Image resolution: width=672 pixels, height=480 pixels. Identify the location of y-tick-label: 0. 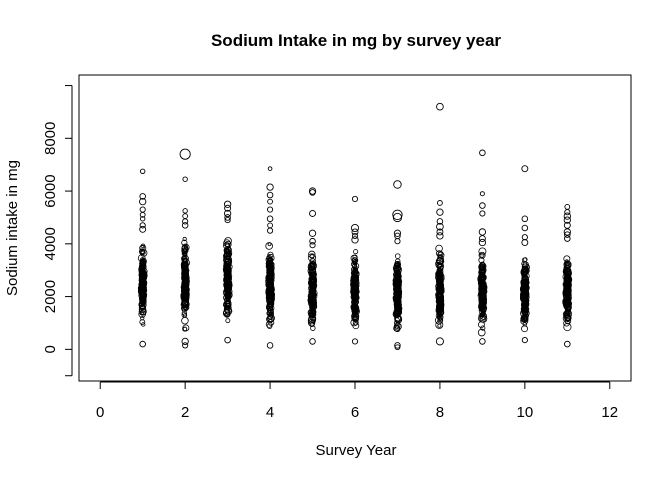
(50, 349).